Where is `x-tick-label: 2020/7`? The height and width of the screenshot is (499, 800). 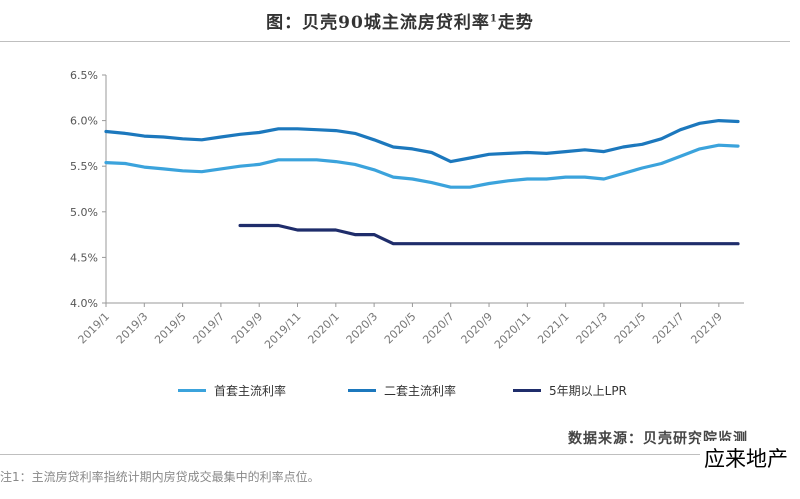
x-tick-label: 2020/7 is located at coordinates (438, 328).